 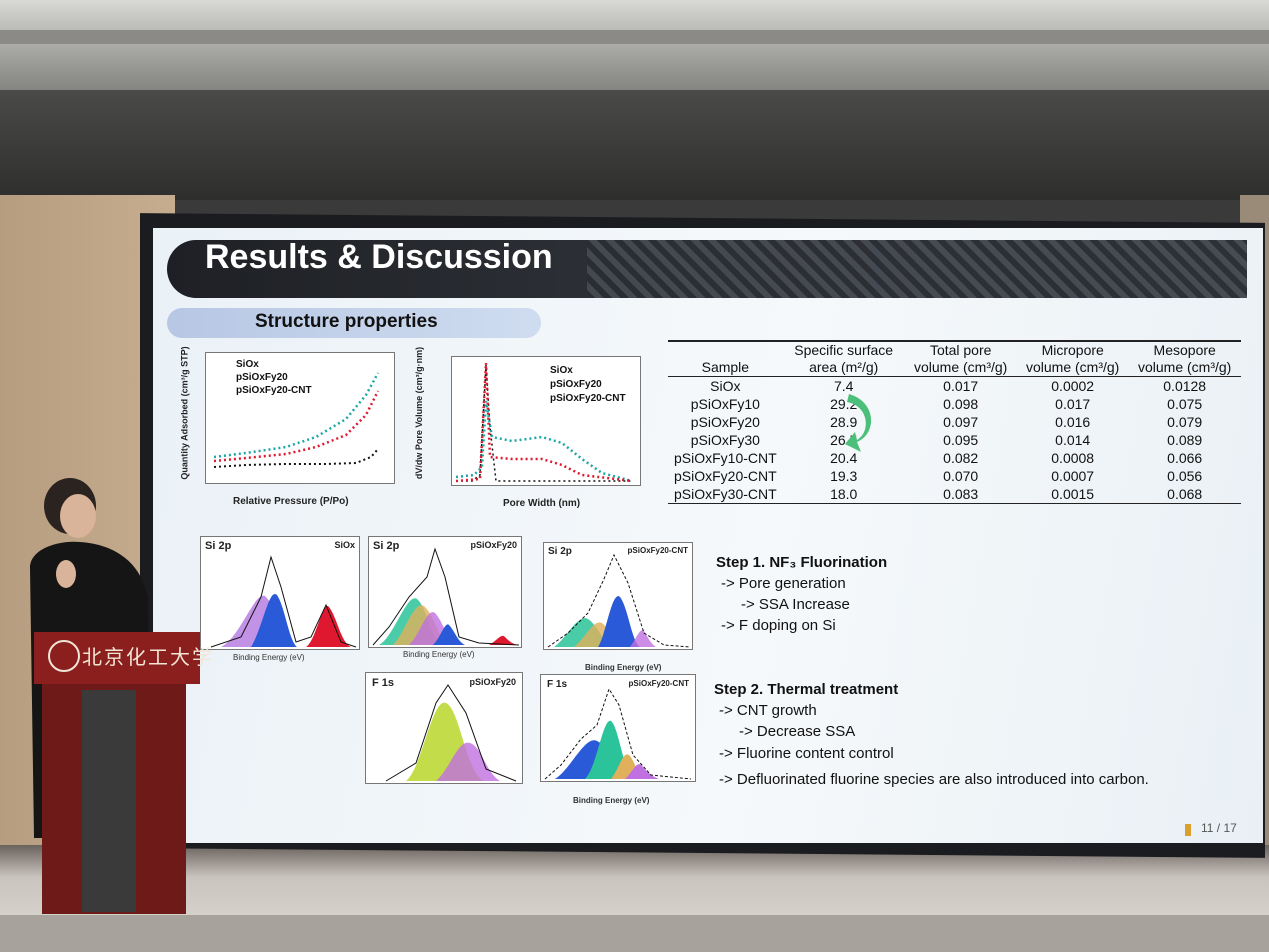 What do you see at coordinates (561, 370) in the screenshot?
I see `pore-legend-siox: SiOx` at bounding box center [561, 370].